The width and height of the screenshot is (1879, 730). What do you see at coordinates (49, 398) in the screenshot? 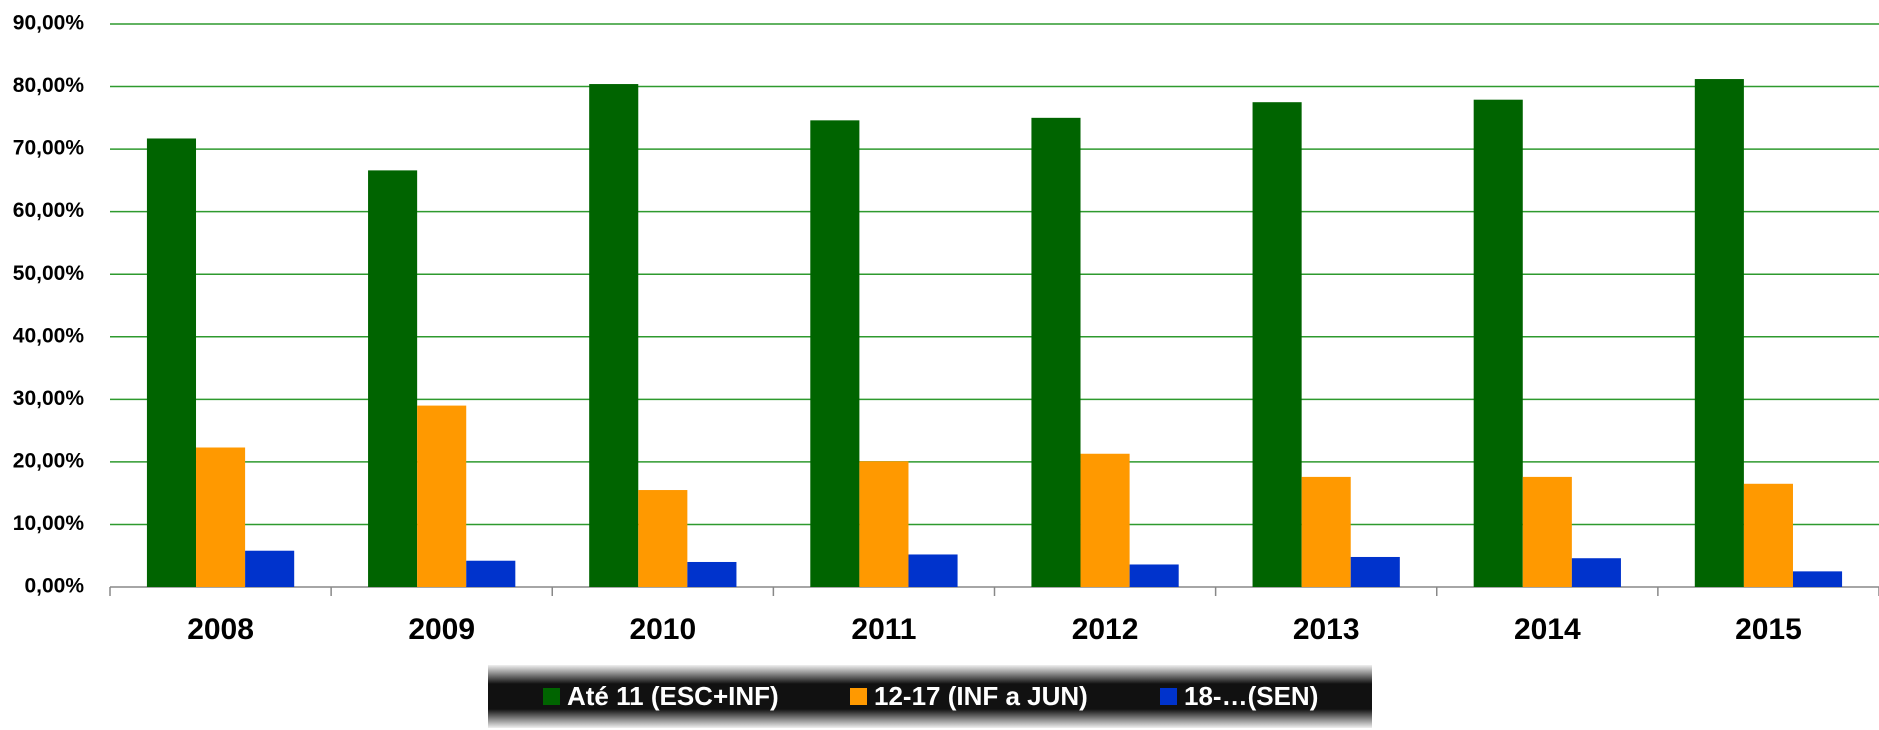
I see `y-tick-label: 30,00%` at bounding box center [49, 398].